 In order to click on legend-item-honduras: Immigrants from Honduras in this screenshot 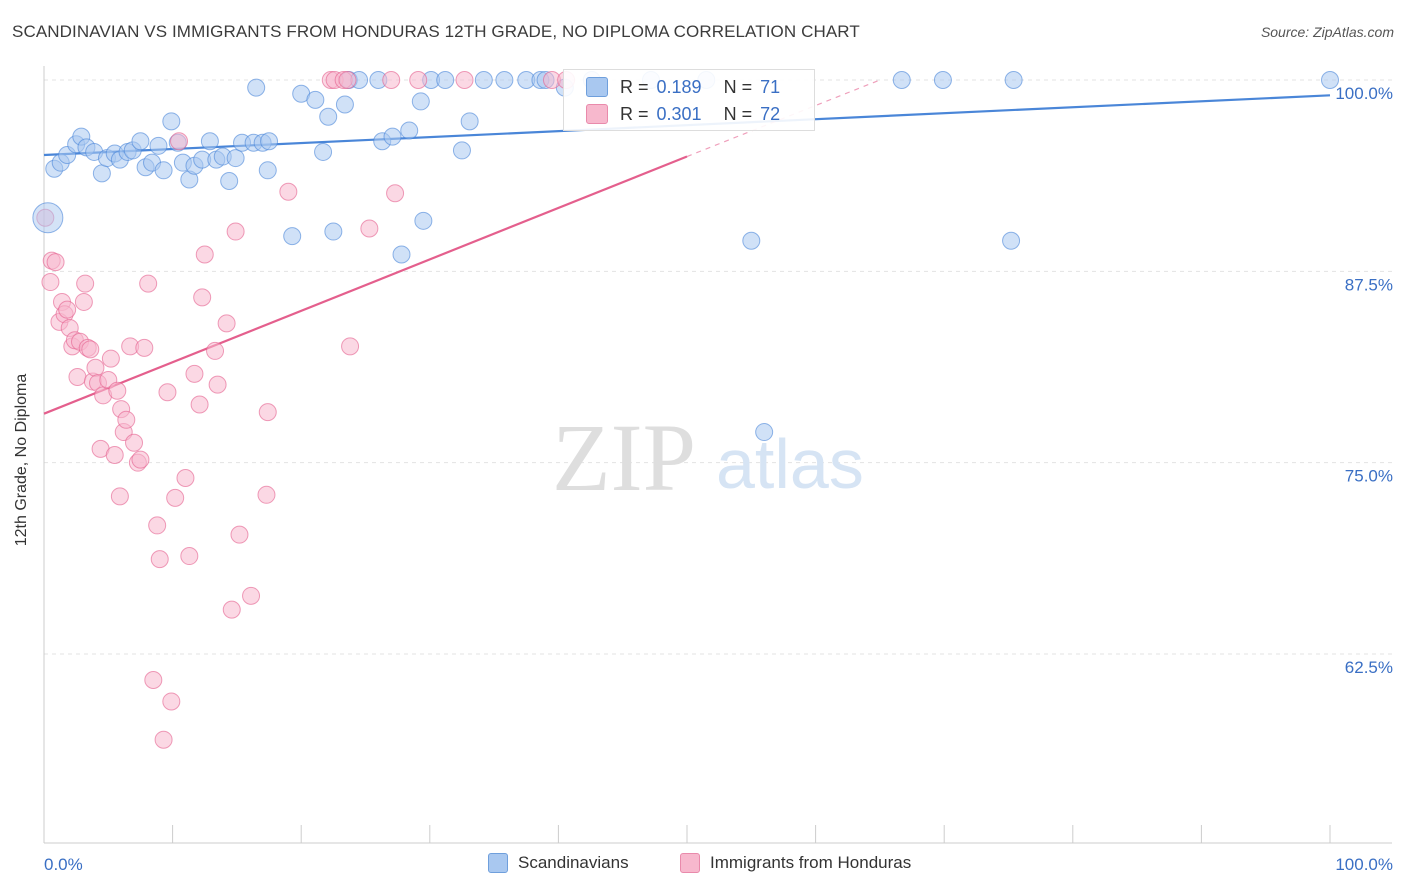, I will do `click(795, 863)`.